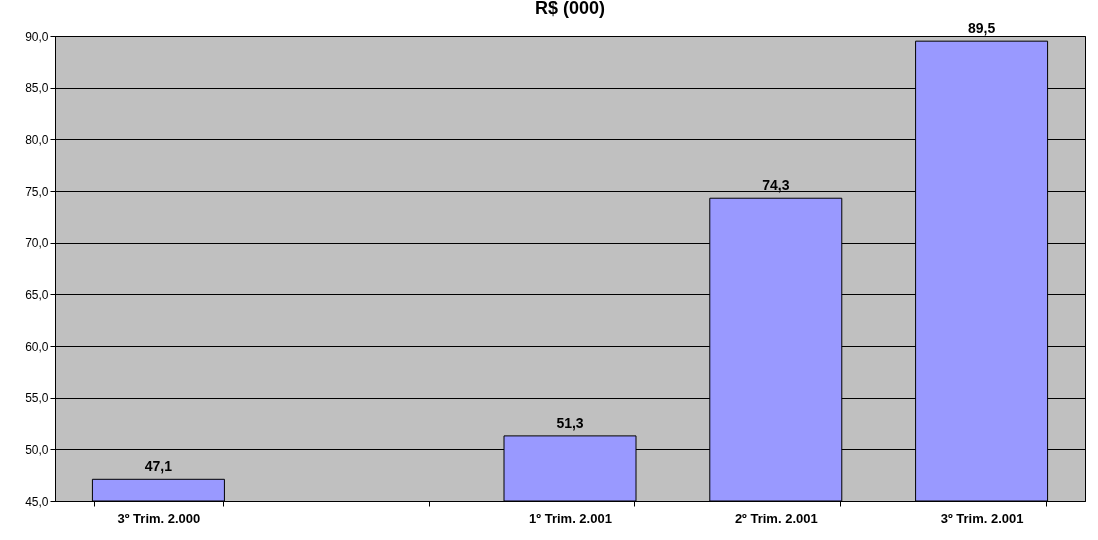 The height and width of the screenshot is (540, 1098). Describe the element at coordinates (776, 185) in the screenshot. I see `data-label: 74,3` at that location.